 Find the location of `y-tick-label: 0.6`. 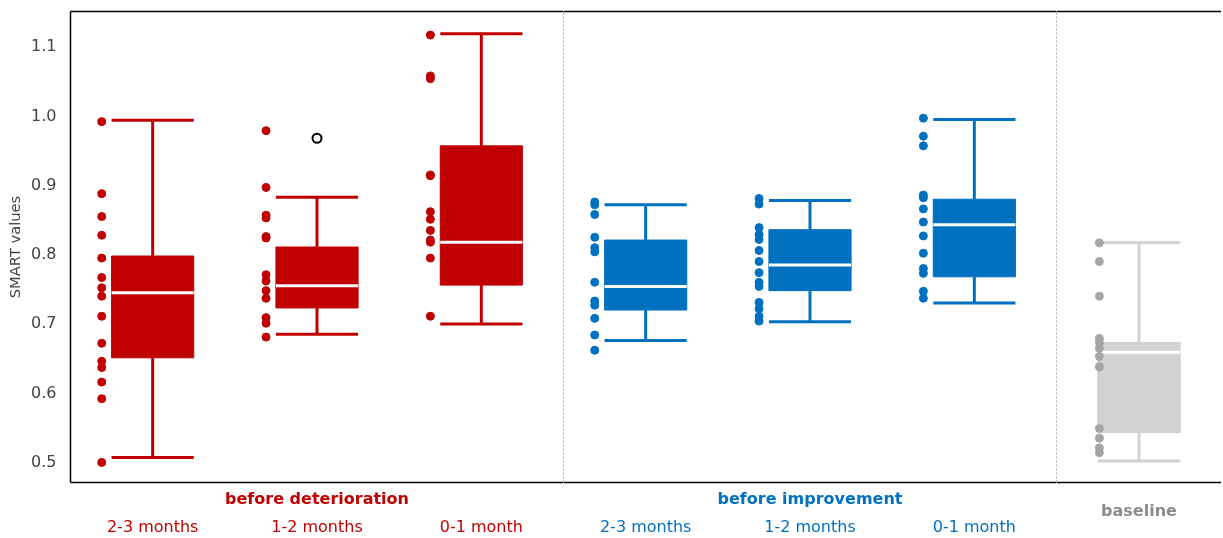

y-tick-label: 0.6 is located at coordinates (44, 392).